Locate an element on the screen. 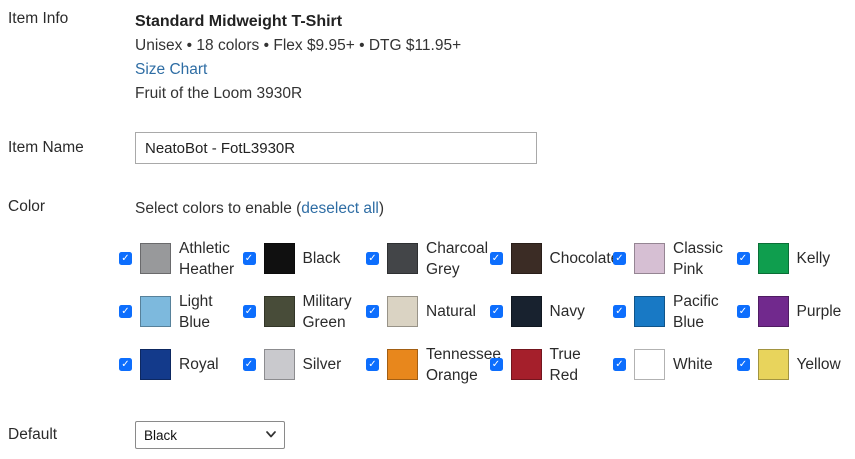  default-row: Default Black is located at coordinates (427, 435).